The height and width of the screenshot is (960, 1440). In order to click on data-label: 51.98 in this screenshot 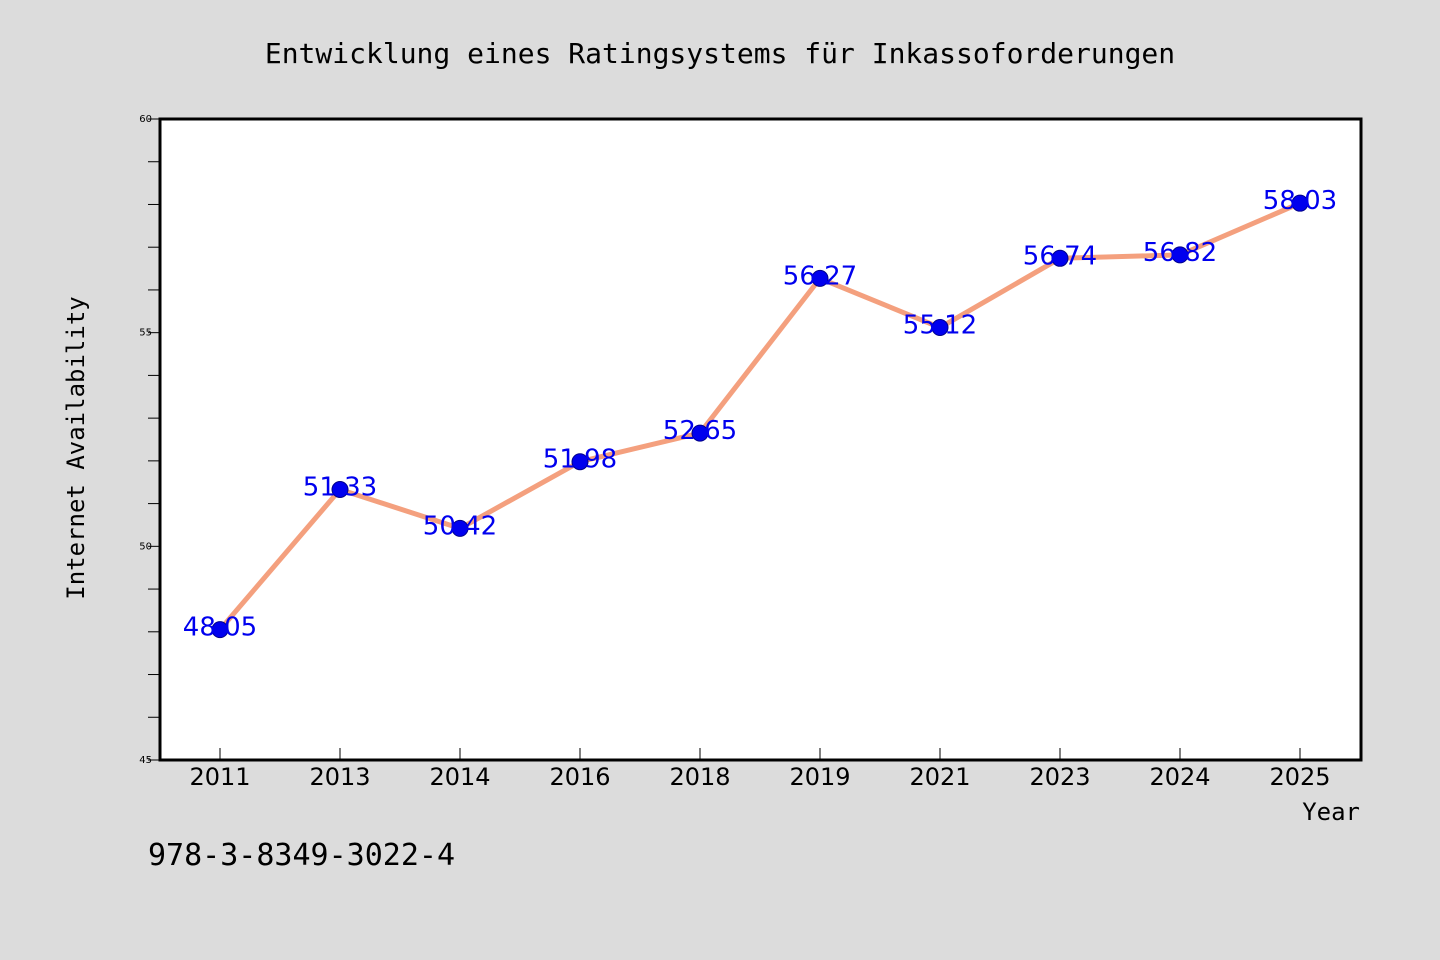, I will do `click(580, 460)`.